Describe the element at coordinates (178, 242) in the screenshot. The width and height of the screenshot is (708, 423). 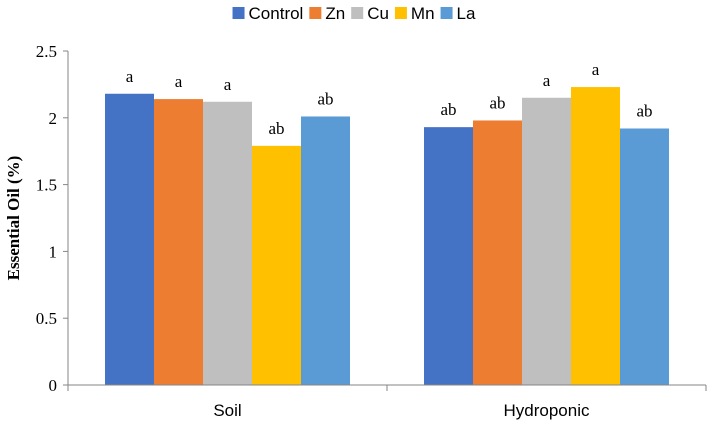
I see `bar-zn-soil` at that location.